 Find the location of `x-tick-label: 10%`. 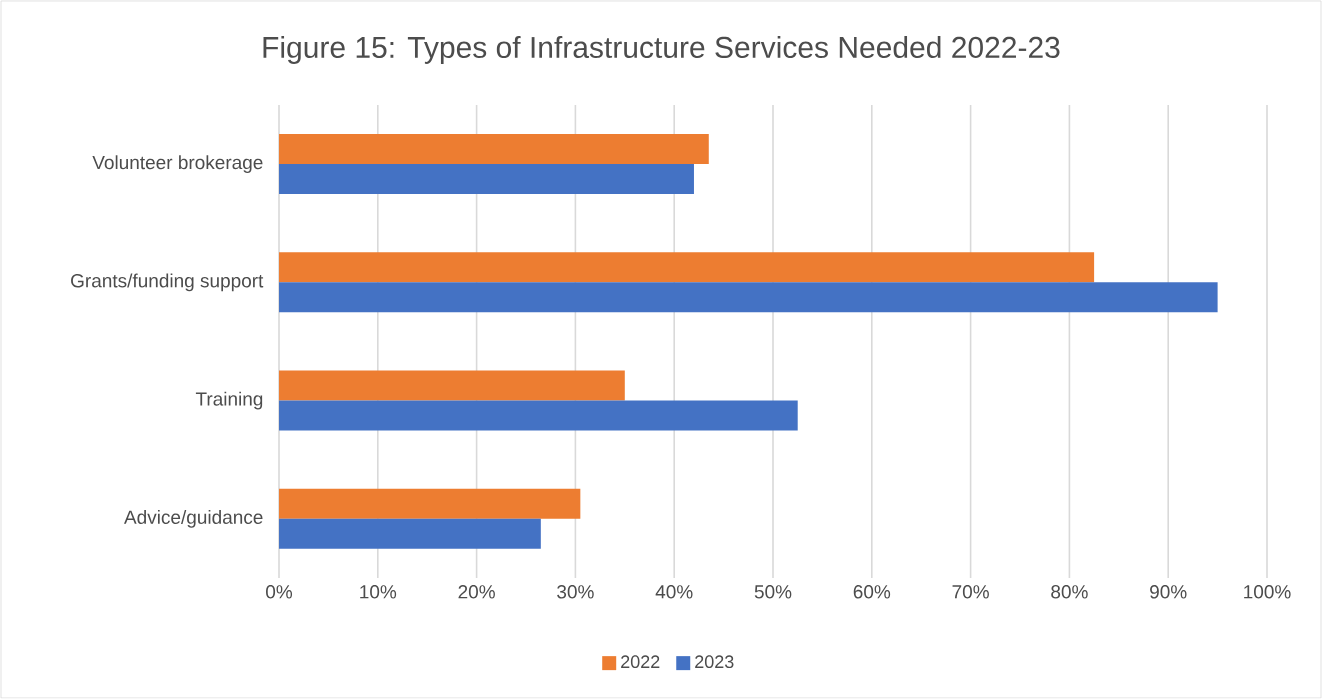

x-tick-label: 10% is located at coordinates (378, 592).